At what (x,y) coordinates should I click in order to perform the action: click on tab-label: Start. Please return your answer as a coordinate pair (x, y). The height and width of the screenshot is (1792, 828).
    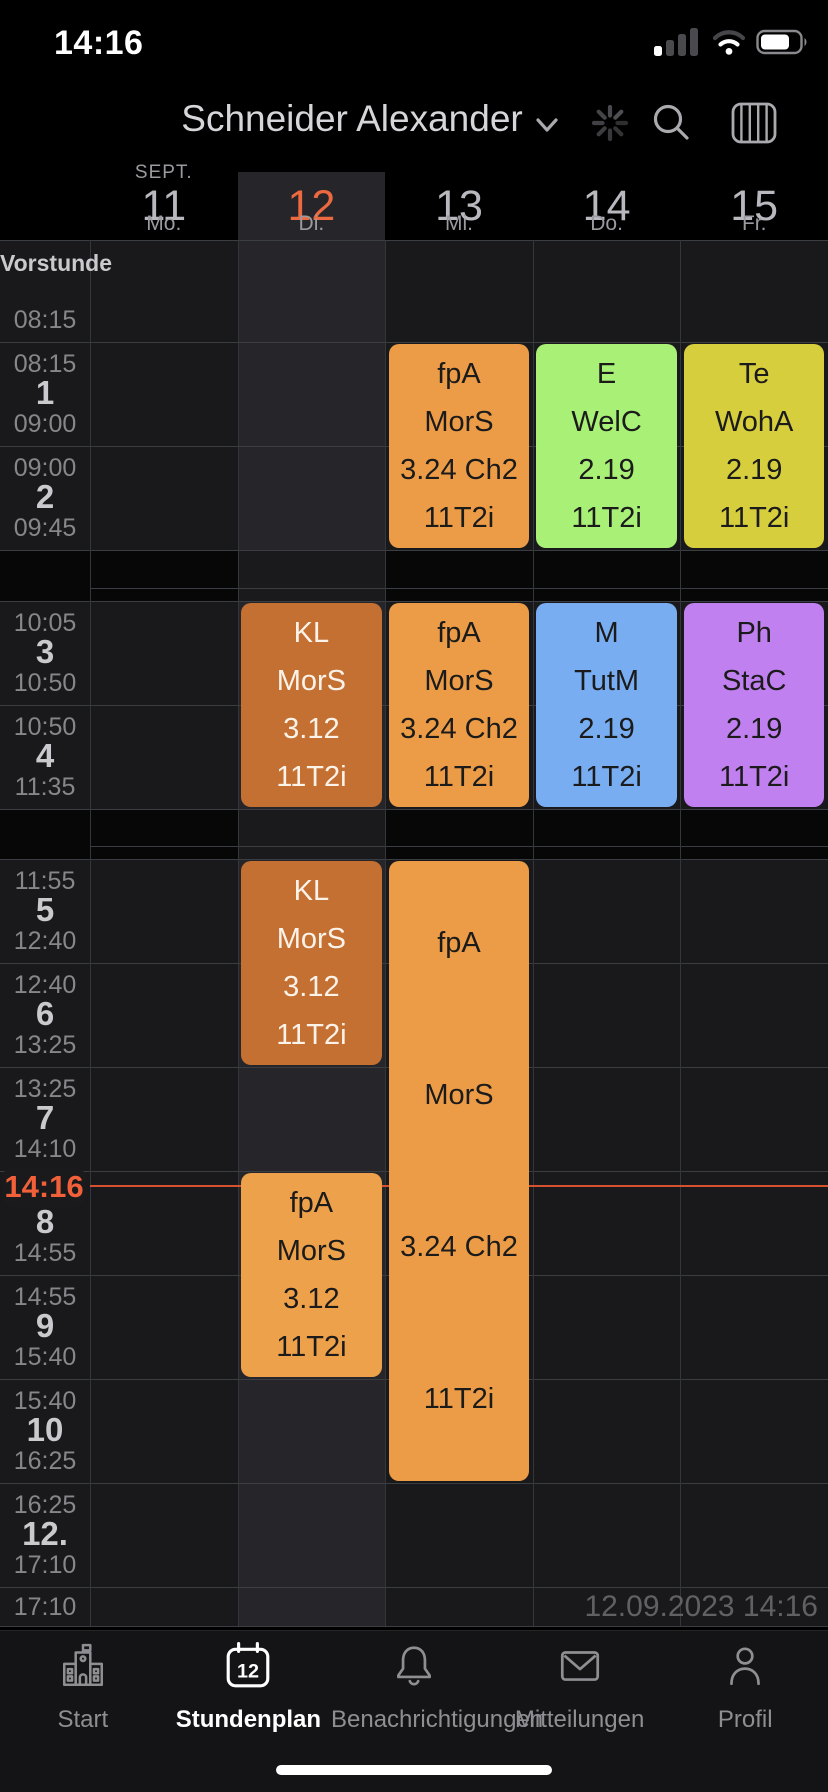
    Looking at the image, I should click on (83, 1719).